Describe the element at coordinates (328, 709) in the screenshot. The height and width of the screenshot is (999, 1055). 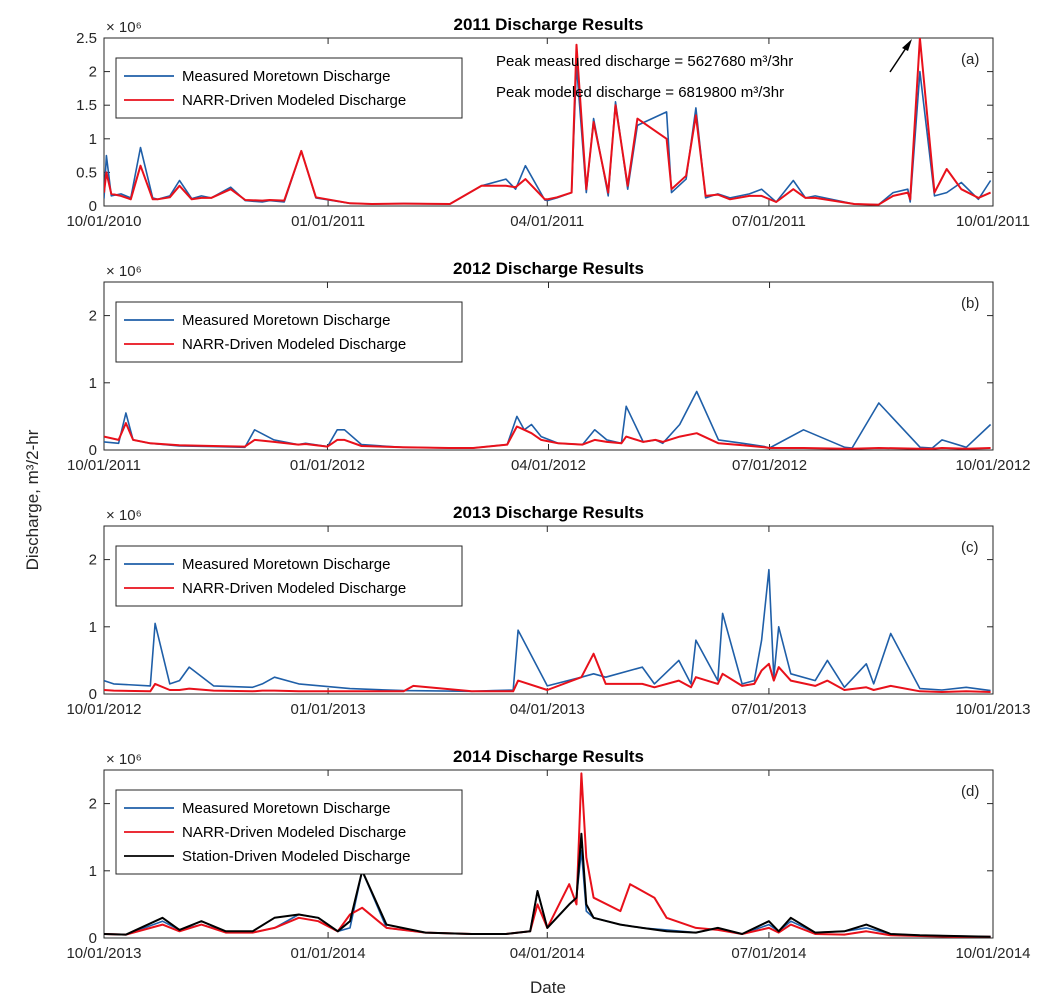
I see `x-tick-label: 01/01/2013` at that location.